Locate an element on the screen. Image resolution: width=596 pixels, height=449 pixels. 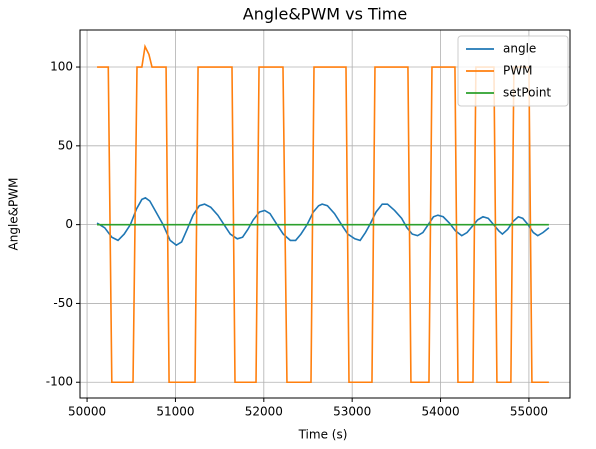
y-tick-label: 50 is located at coordinates (65, 145).